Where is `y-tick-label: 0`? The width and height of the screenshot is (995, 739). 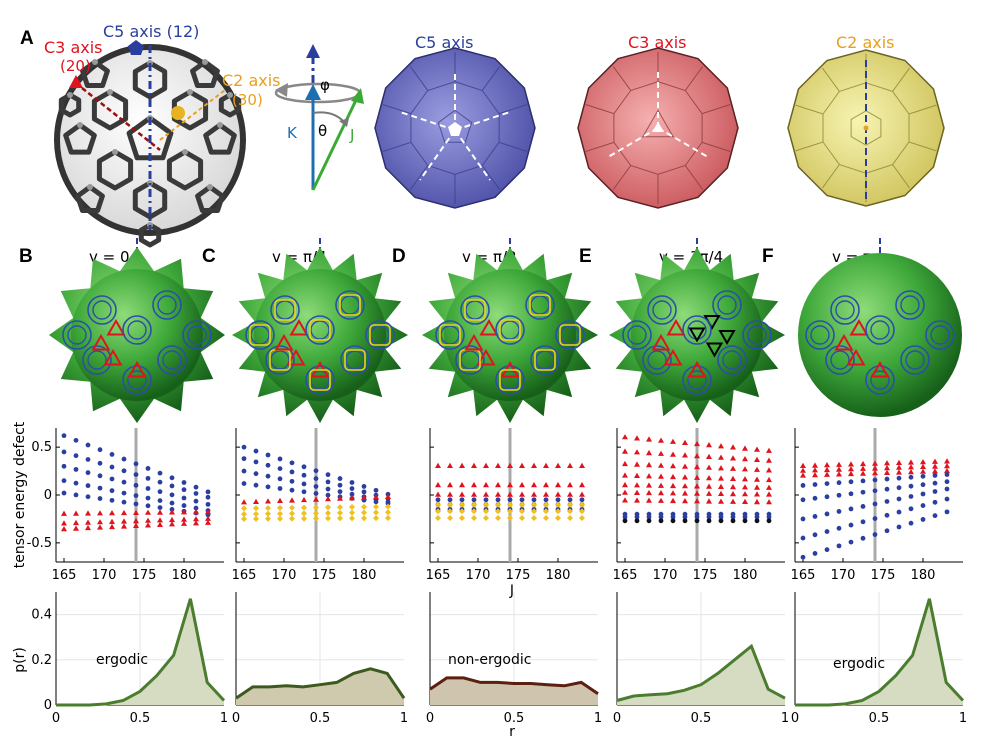 y-tick-label: 0 is located at coordinates (48, 705).